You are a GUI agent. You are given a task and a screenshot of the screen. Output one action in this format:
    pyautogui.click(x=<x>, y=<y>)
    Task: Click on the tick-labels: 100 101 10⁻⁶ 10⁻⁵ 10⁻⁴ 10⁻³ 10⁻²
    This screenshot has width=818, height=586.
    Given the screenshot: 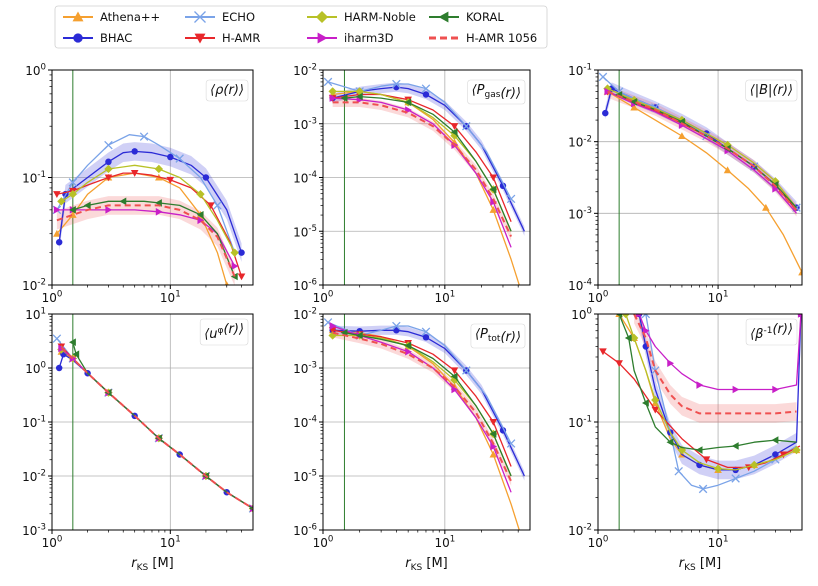 What is the action you would take?
    pyautogui.click(x=374, y=428)
    